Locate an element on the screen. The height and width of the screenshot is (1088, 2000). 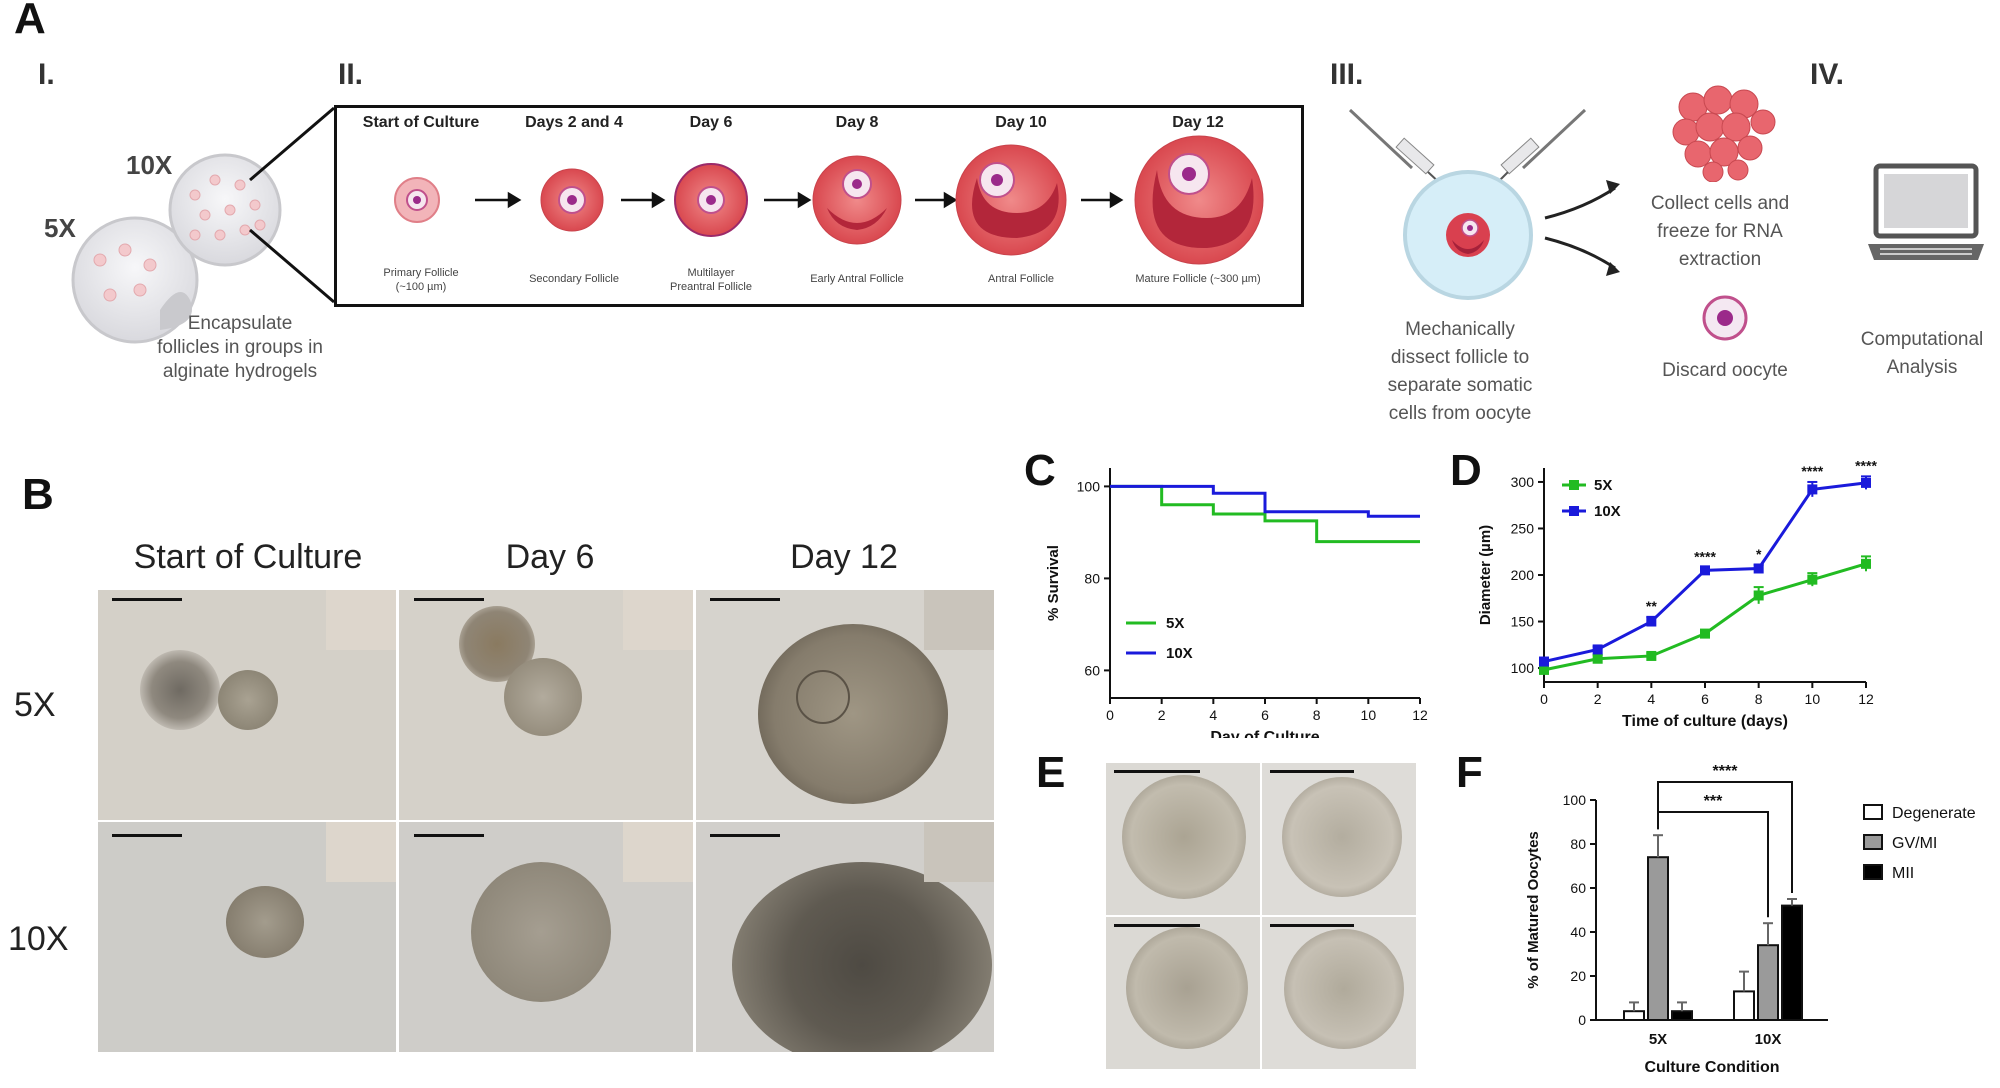
zoom-lines is located at coordinates (292, 205).